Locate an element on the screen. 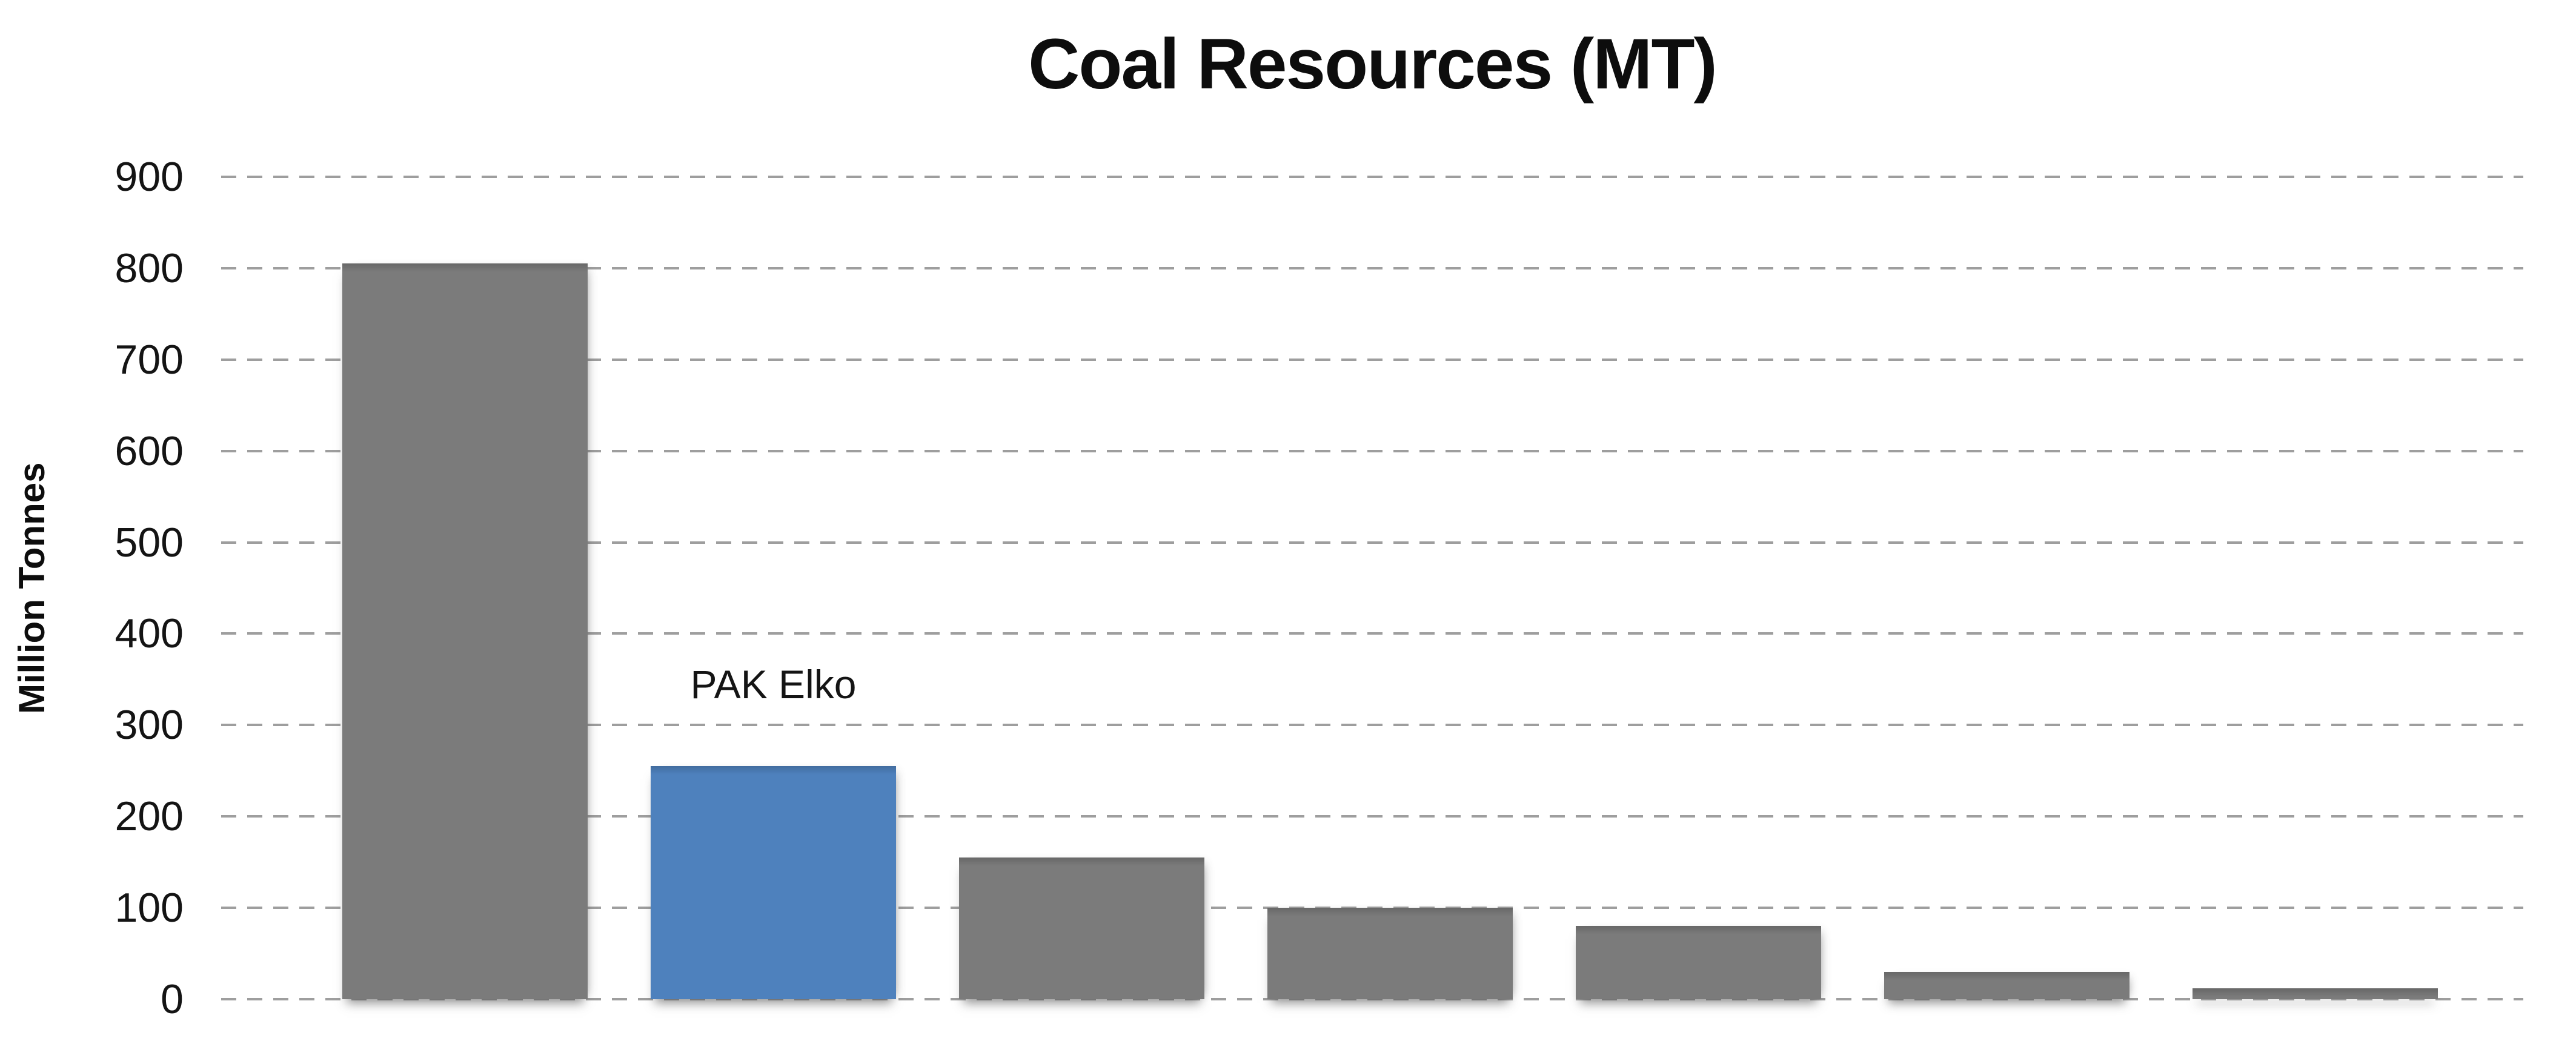 This screenshot has height=1064, width=2576. chart-title: Coal Resources (MT) is located at coordinates (1373, 64).